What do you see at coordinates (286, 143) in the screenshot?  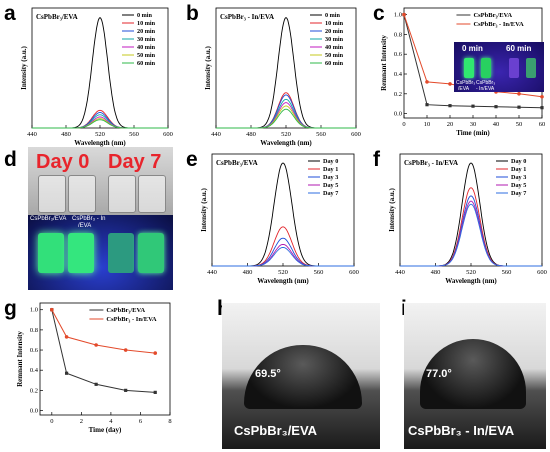 I see `b-xlabel: Wavelength (nm)` at bounding box center [286, 143].